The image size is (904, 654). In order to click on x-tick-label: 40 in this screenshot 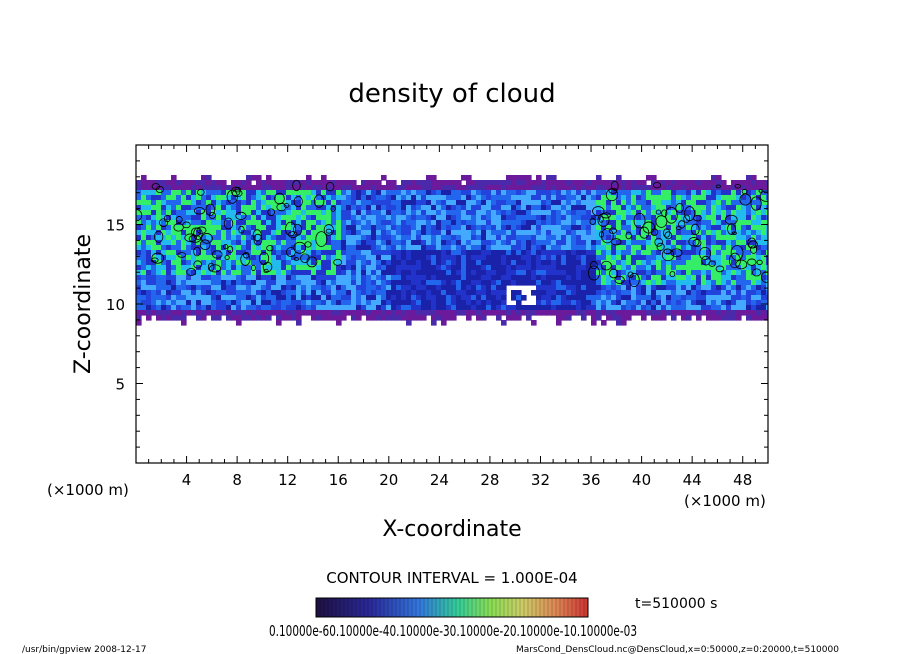, I will do `click(641, 480)`.